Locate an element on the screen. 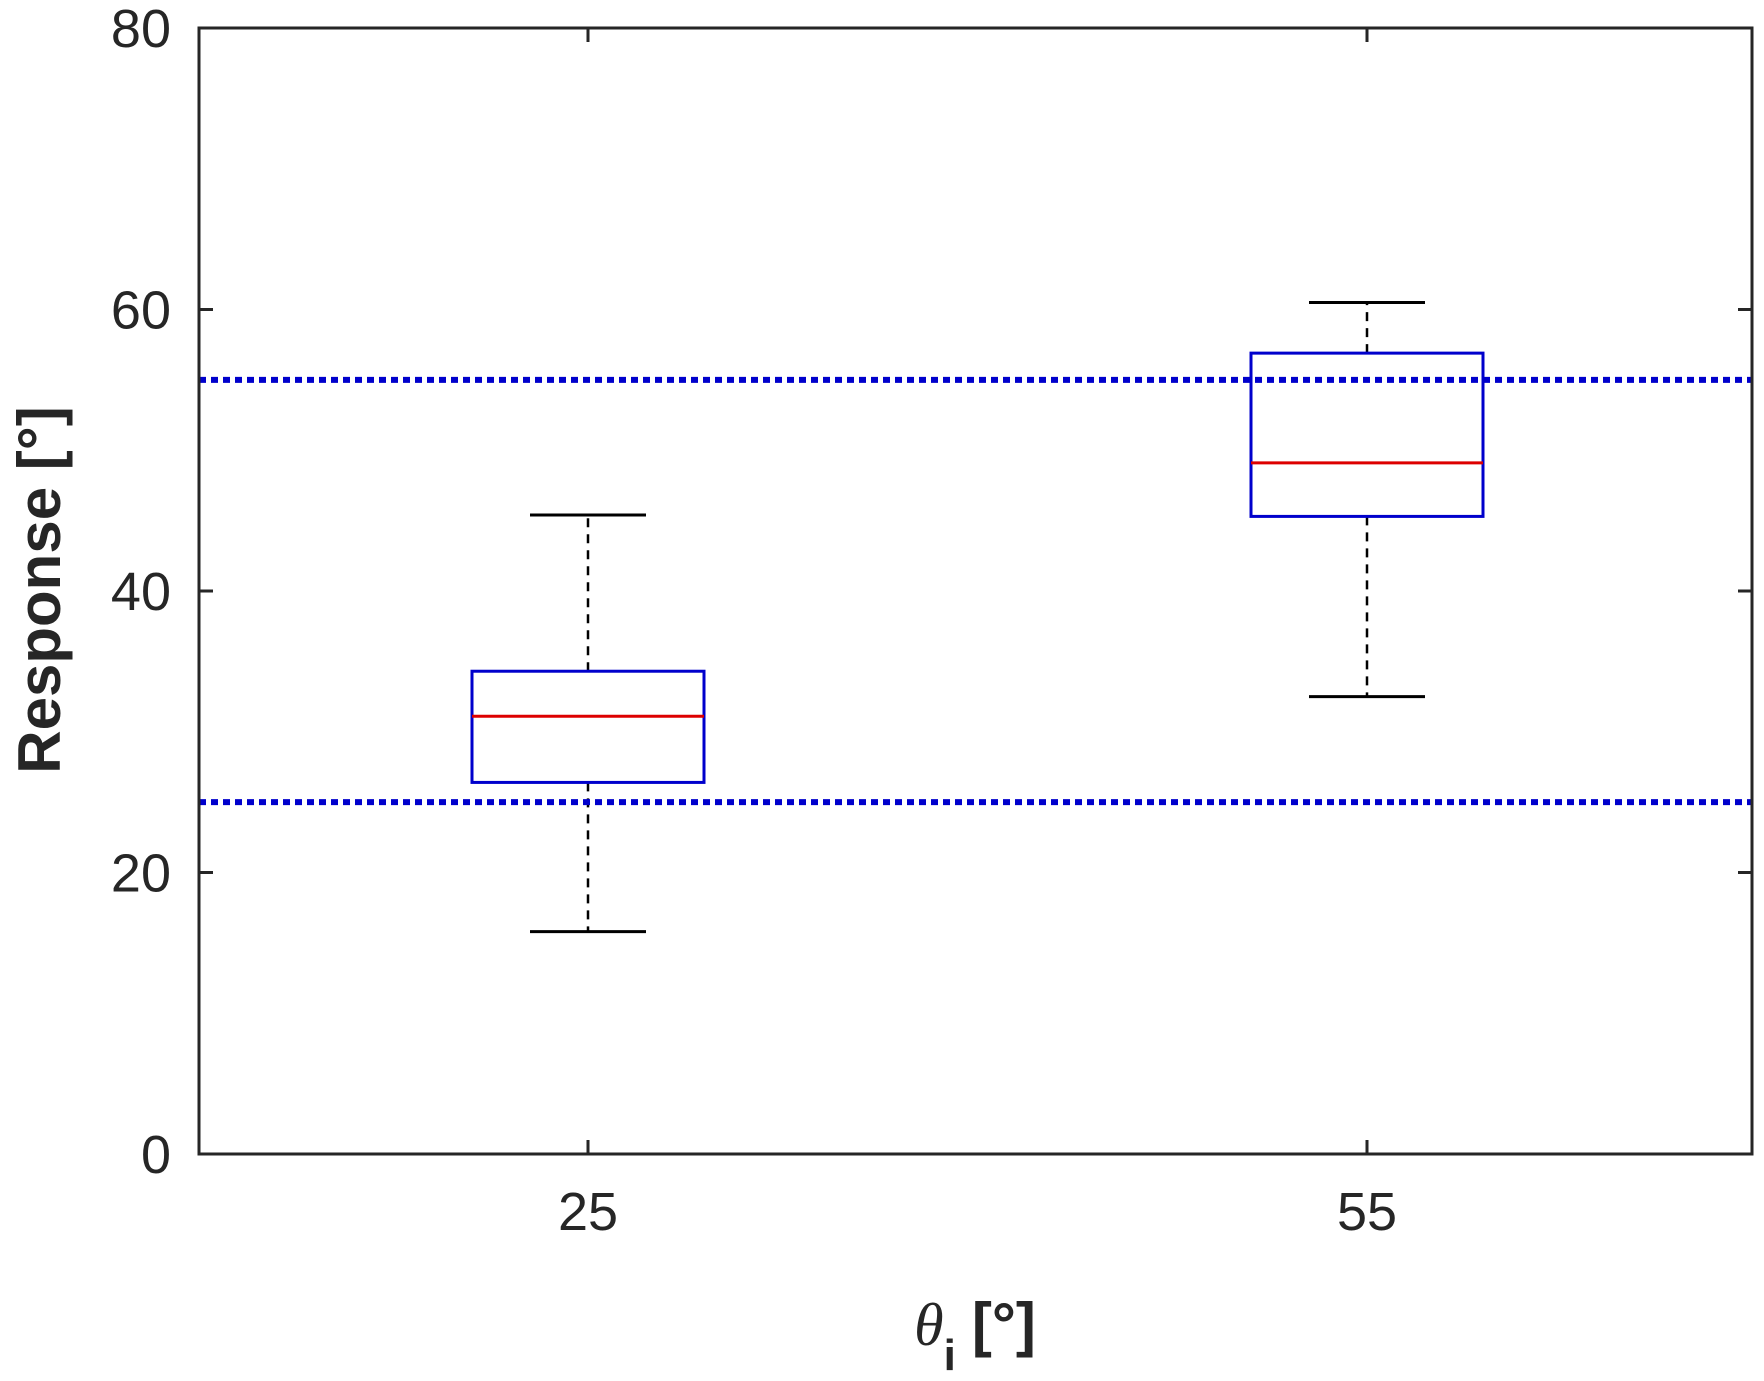  y-tick-label: 40 is located at coordinates (141, 592).